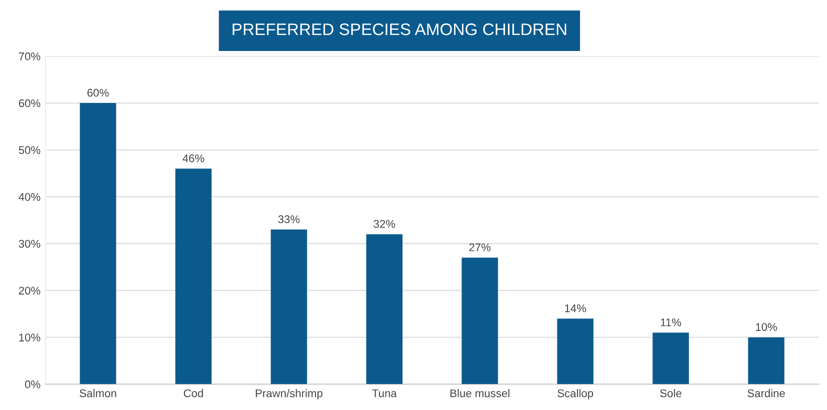 Image resolution: width=827 pixels, height=410 pixels. I want to click on x-tick-label: Tuna, so click(384, 393).